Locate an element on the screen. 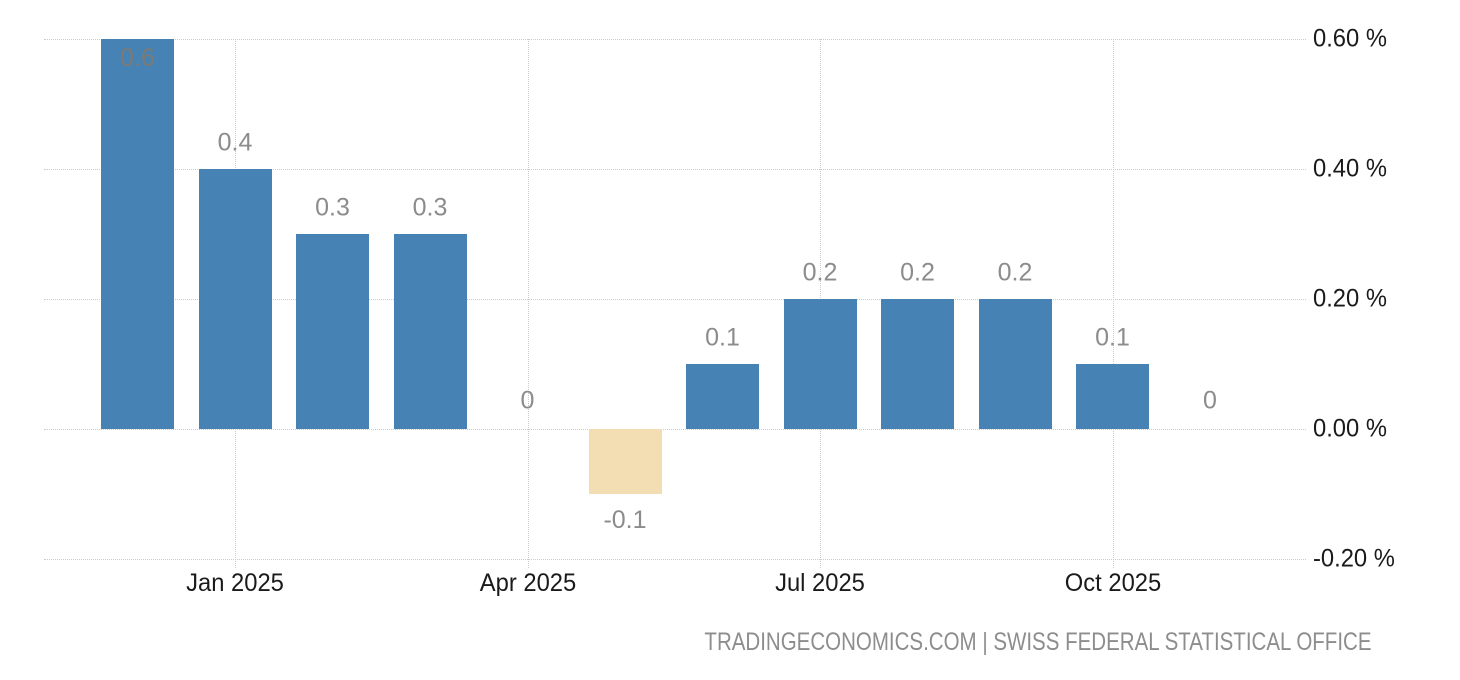 The width and height of the screenshot is (1460, 680). y-axis-tick-label: 0.20 % is located at coordinates (1350, 298).